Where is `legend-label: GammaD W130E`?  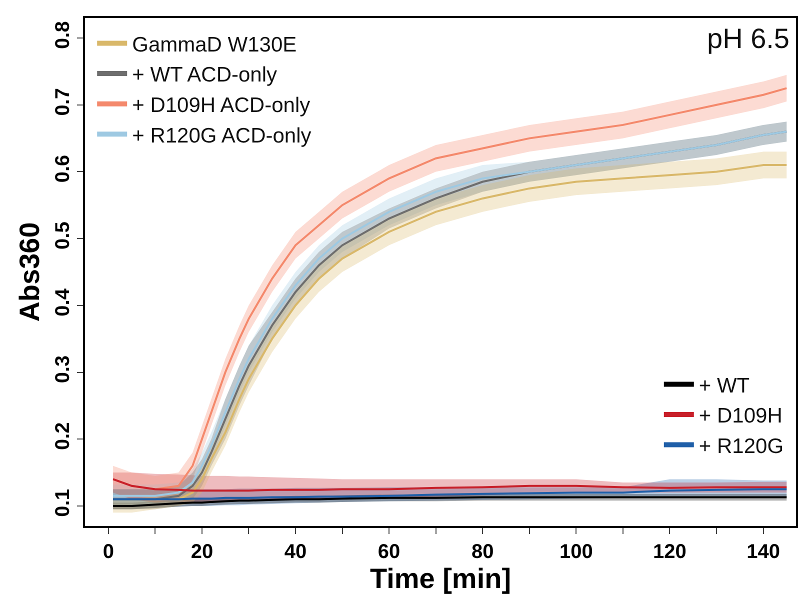
legend-label: GammaD W130E is located at coordinates (214, 44).